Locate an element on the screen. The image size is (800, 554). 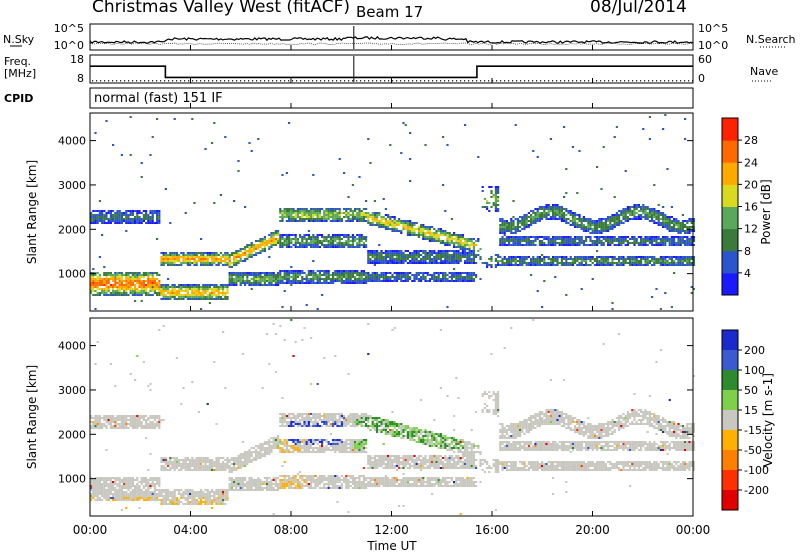
power-ytick-label: 3000 is located at coordinates (72, 185).